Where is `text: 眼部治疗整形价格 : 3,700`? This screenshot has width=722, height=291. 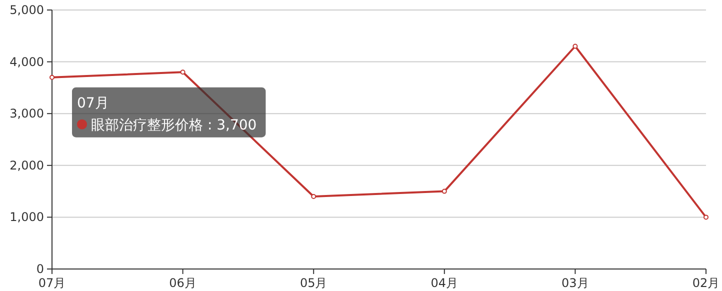 text: 眼部治疗整形价格 : 3,700 is located at coordinates (174, 125).